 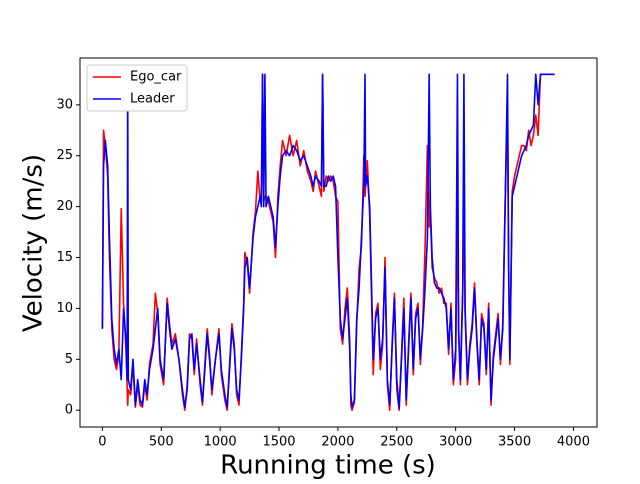 I want to click on x-tick-label: 2500, so click(x=396, y=442).